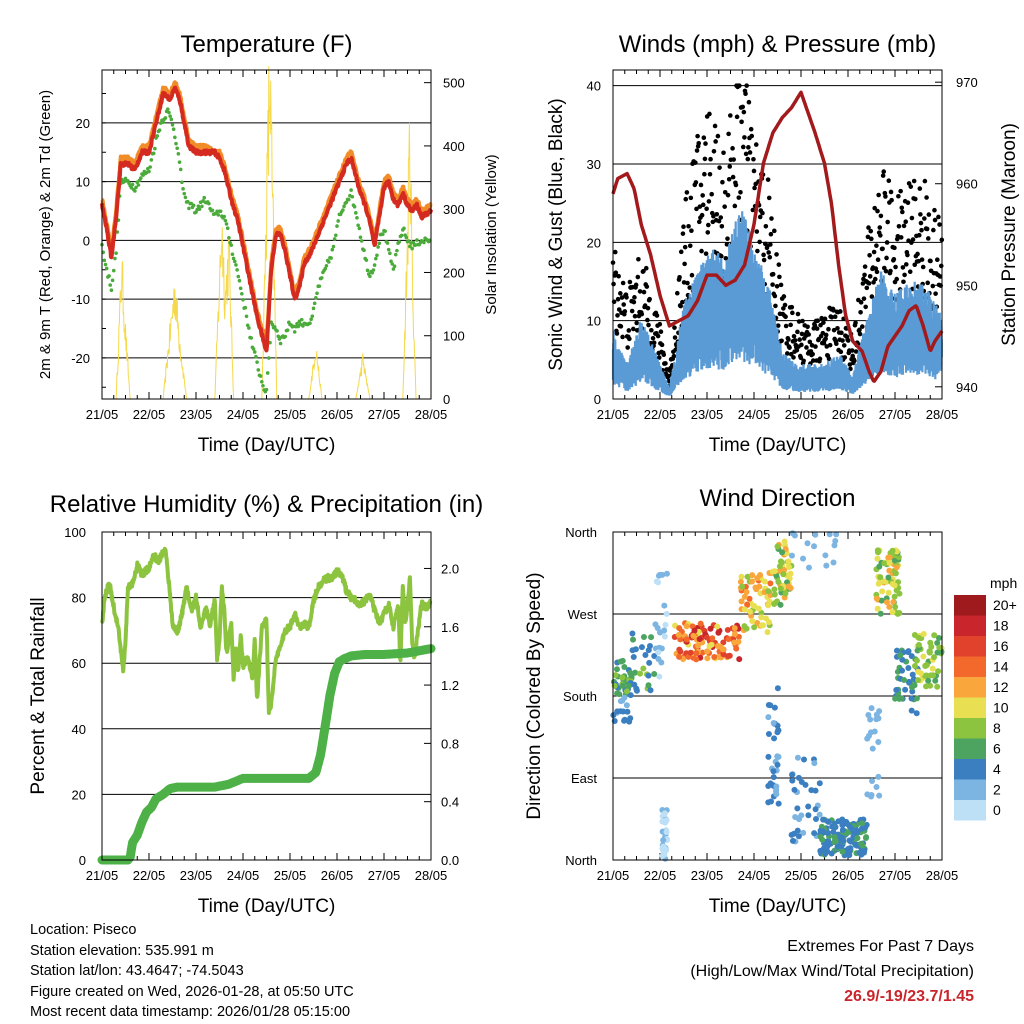 This screenshot has height=1024, width=1024. I want to click on y2-tick-label: 970, so click(967, 82).